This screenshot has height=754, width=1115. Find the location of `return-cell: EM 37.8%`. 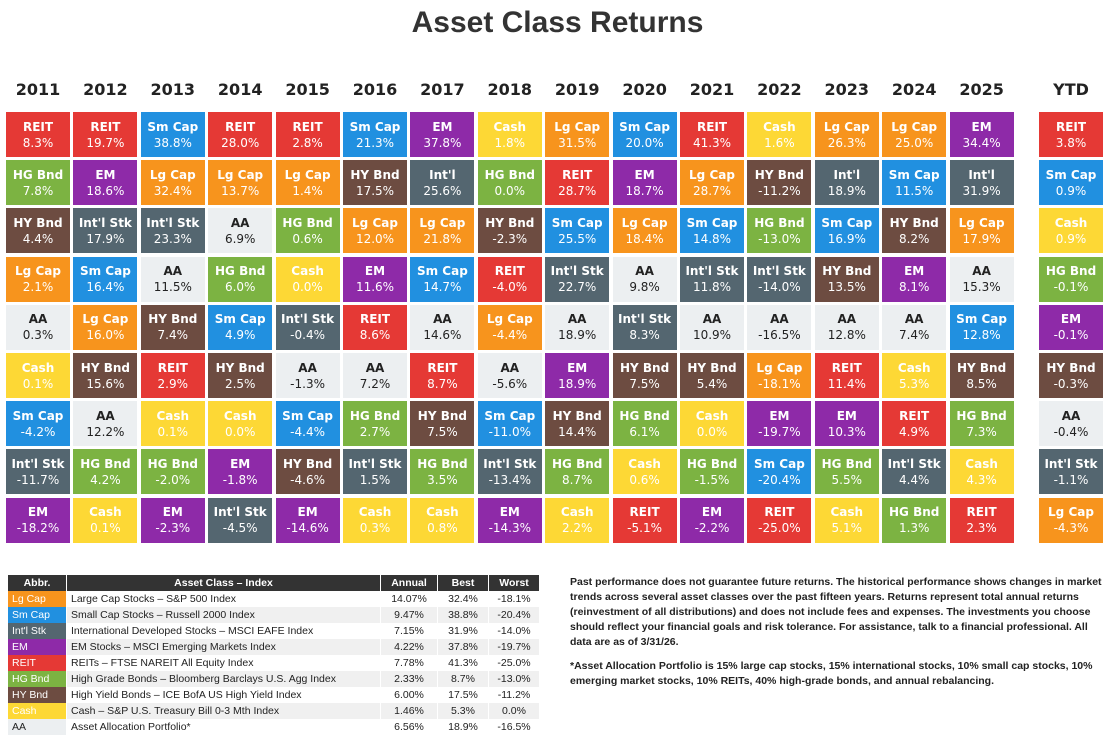

return-cell: EM 37.8% is located at coordinates (442, 134).